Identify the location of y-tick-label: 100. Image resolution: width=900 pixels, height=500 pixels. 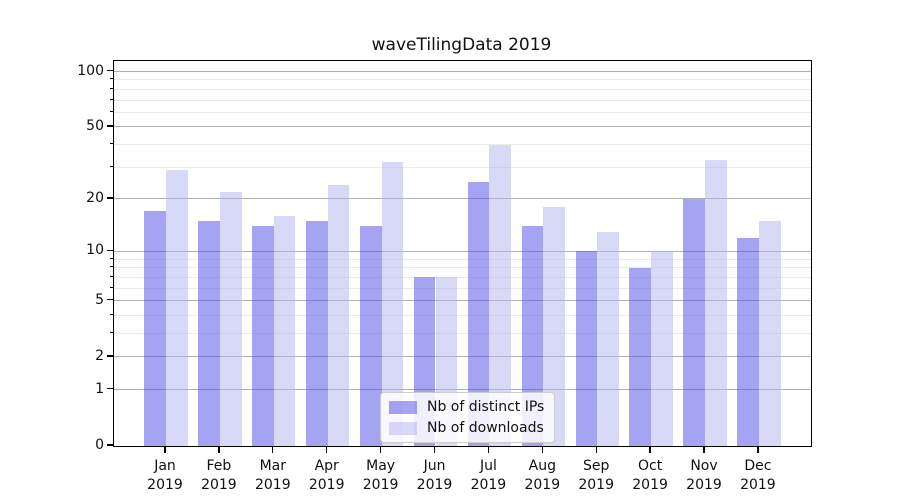
(90, 70).